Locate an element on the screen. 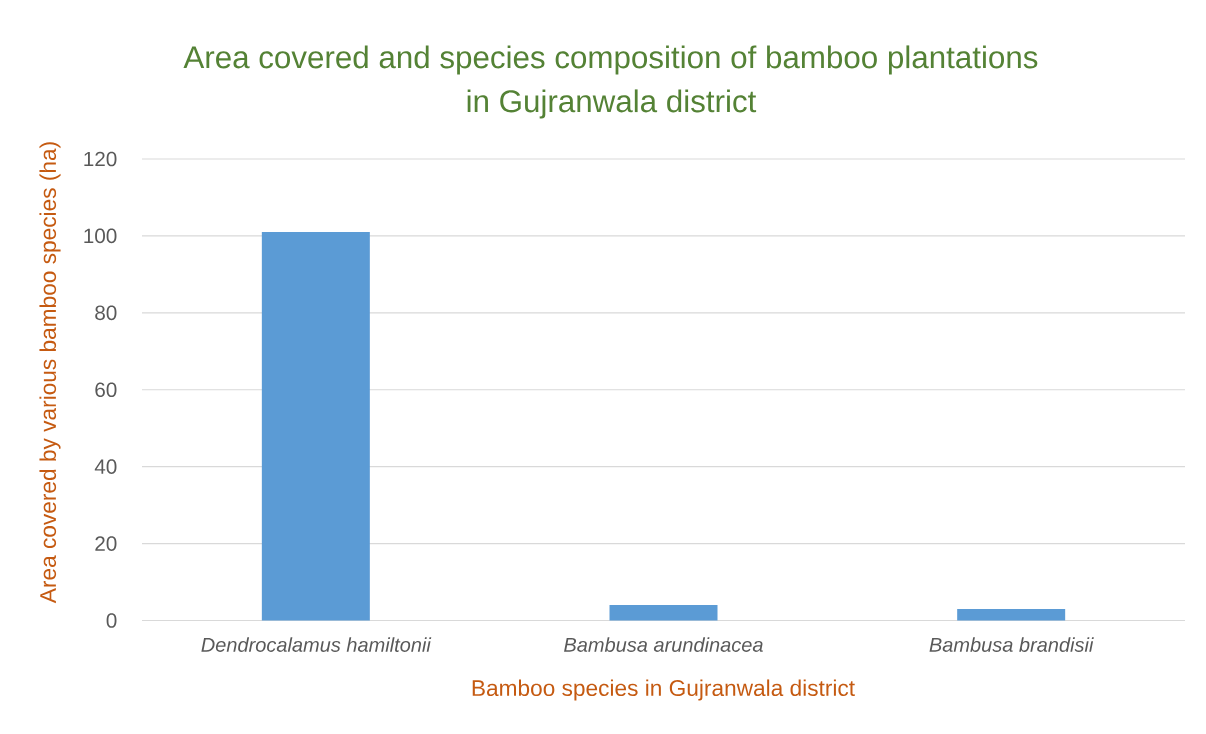 The image size is (1206, 734). y-tick-label: 80 is located at coordinates (106, 313).